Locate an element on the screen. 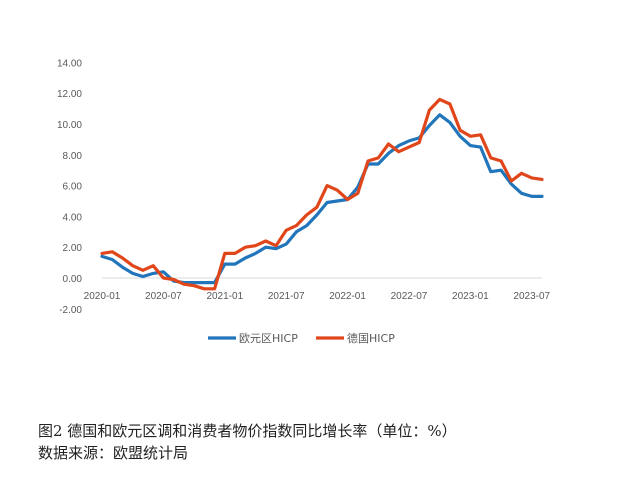  x-tick-label: 2022-07 is located at coordinates (409, 296).